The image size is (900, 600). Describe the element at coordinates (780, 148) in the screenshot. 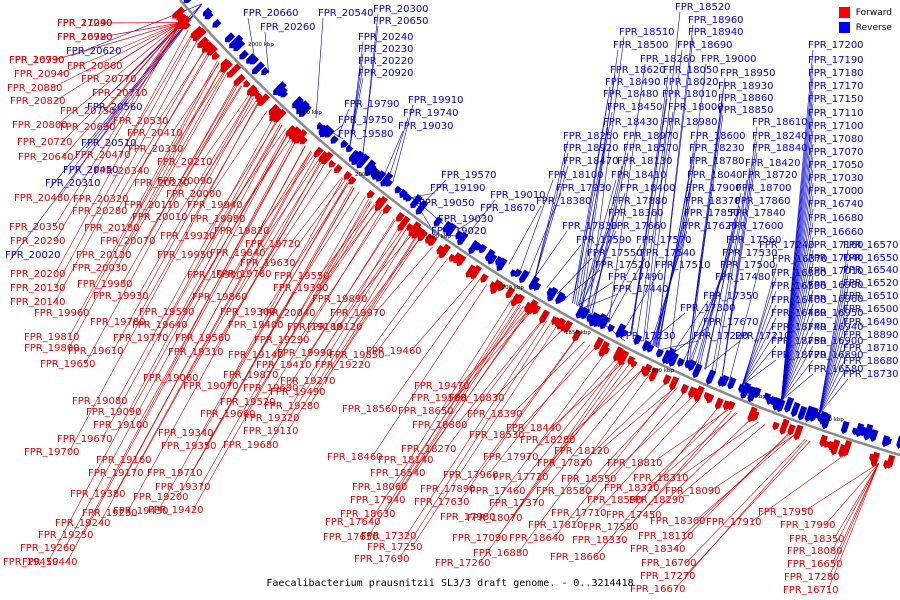

I see `reverse-gene-label: FPR_18840` at that location.